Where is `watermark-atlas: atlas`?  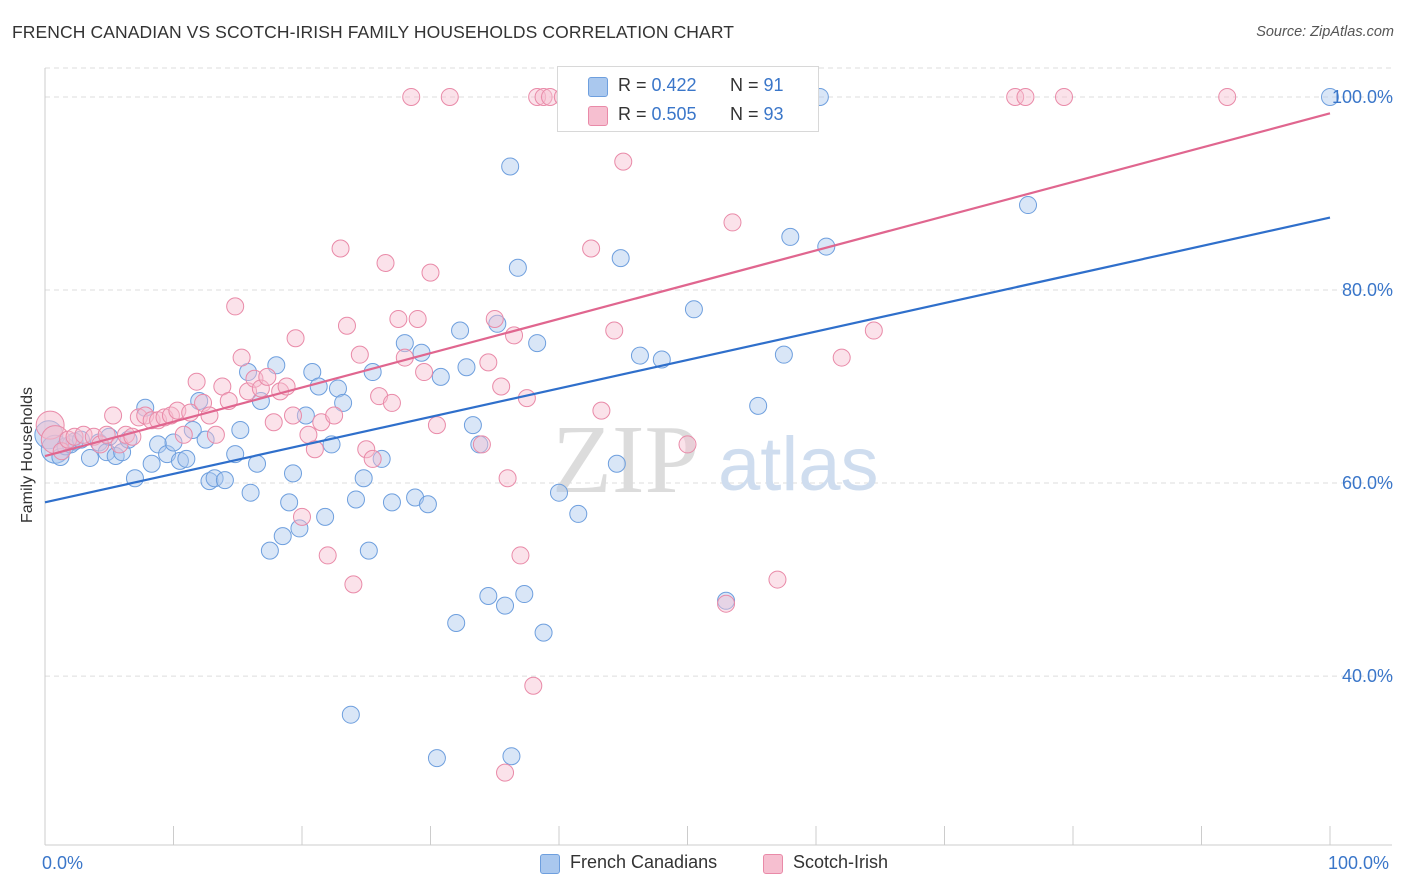
watermark-atlas: atlas is located at coordinates (798, 464).